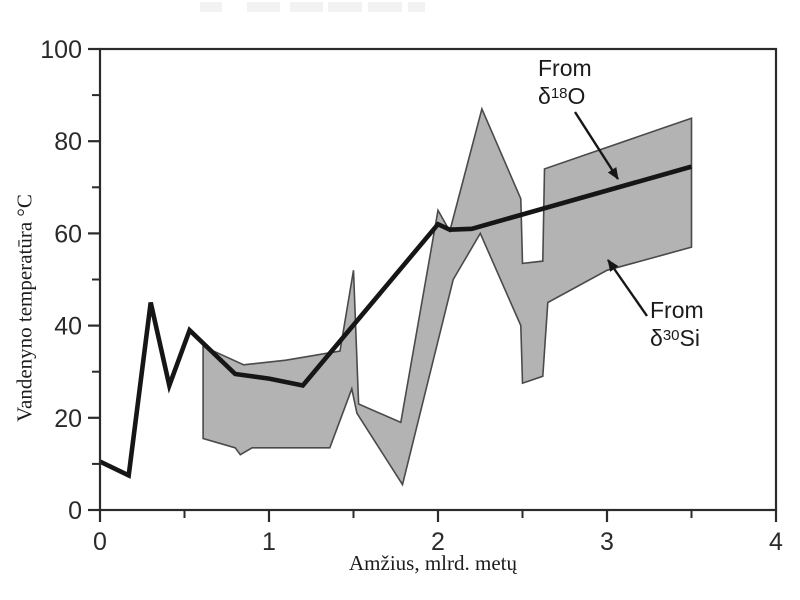  What do you see at coordinates (269, 542) in the screenshot?
I see `x-tick-label: 1` at bounding box center [269, 542].